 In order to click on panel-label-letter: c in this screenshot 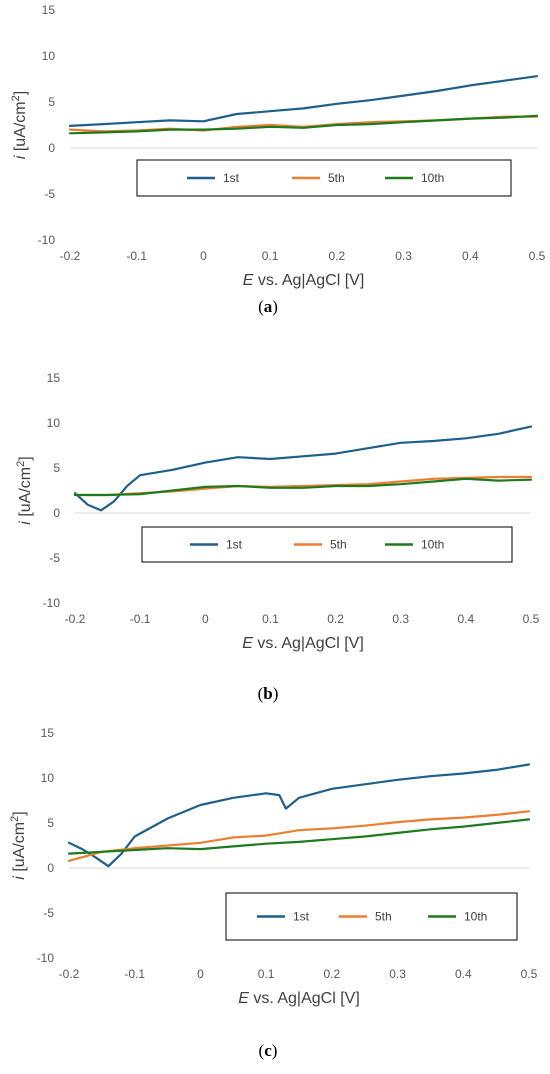, I will do `click(268, 1050)`.